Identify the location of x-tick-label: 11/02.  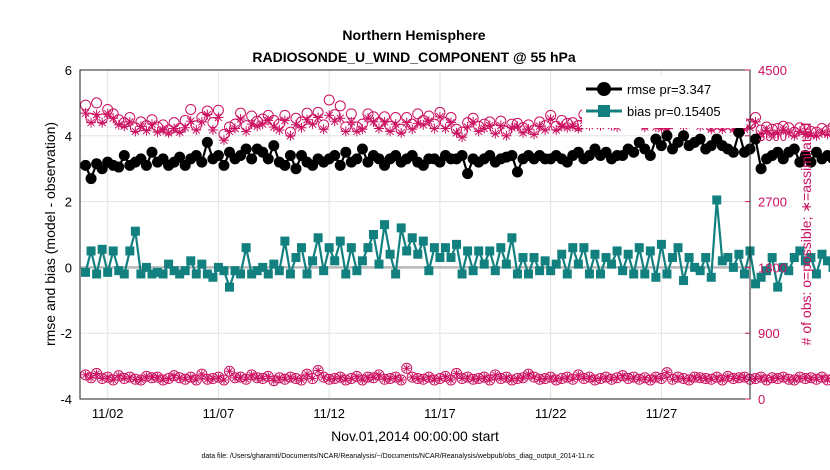
(108, 413).